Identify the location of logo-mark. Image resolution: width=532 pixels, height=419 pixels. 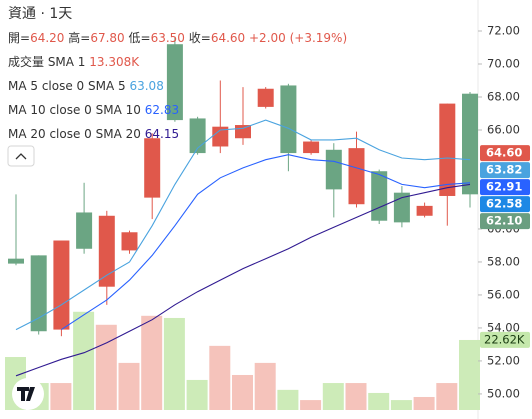
(26, 394).